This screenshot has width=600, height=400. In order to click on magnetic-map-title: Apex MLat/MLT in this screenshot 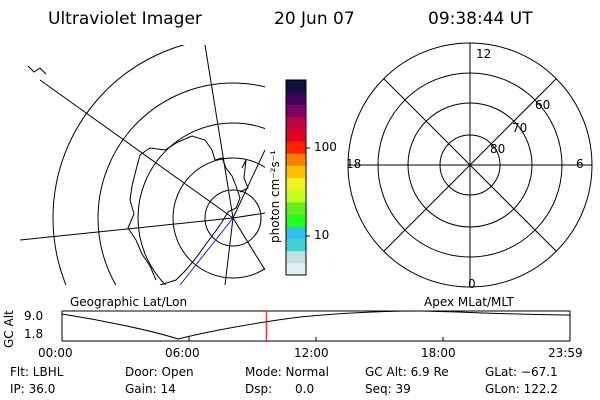, I will do `click(469, 302)`.